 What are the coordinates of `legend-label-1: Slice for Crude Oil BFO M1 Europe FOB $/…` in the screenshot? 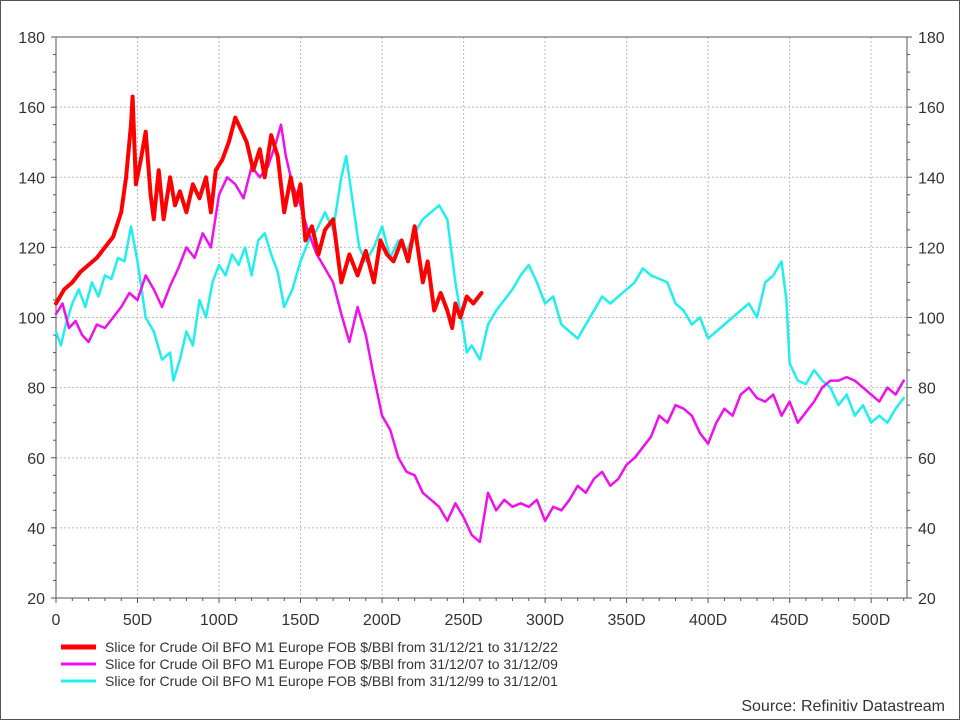 It's located at (331, 647).